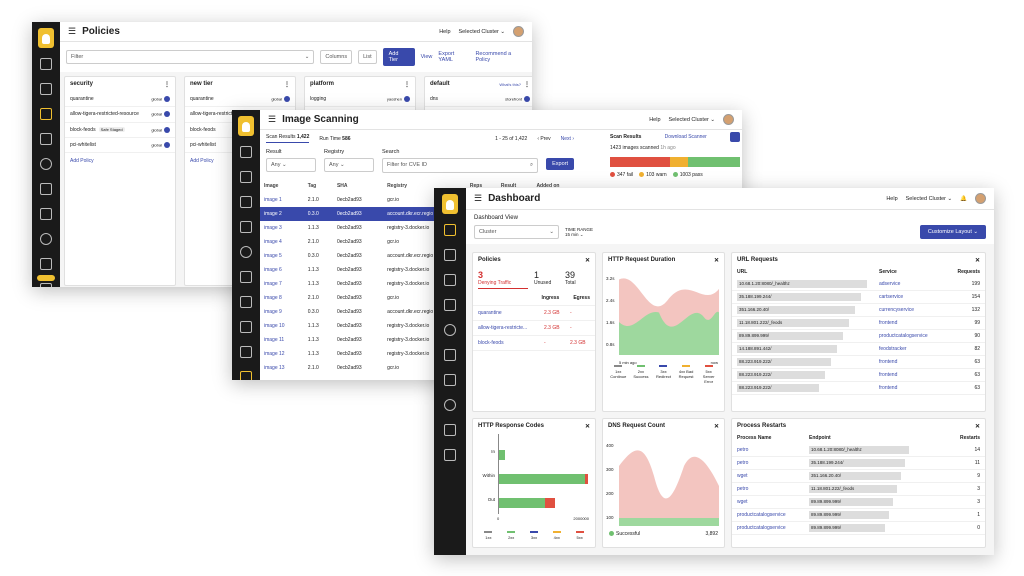 Image resolution: width=1024 pixels, height=576 pixels. I want to click on cluster-select: Cluster ⌄, so click(516, 232).